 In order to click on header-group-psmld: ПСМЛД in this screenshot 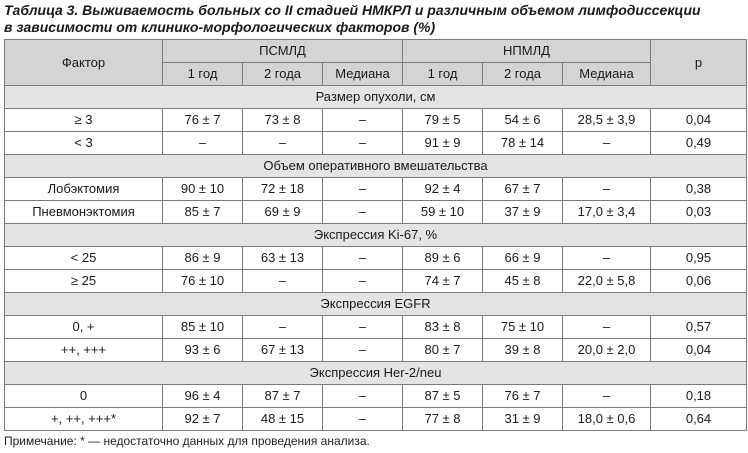, I will do `click(282, 51)`.